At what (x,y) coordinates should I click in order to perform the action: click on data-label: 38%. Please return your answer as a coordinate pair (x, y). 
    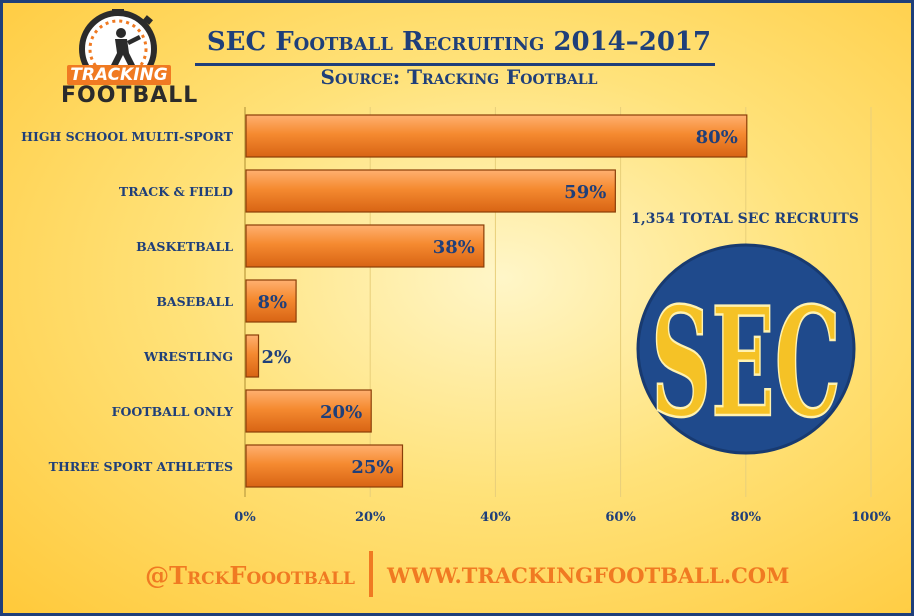
    Looking at the image, I should click on (454, 247).